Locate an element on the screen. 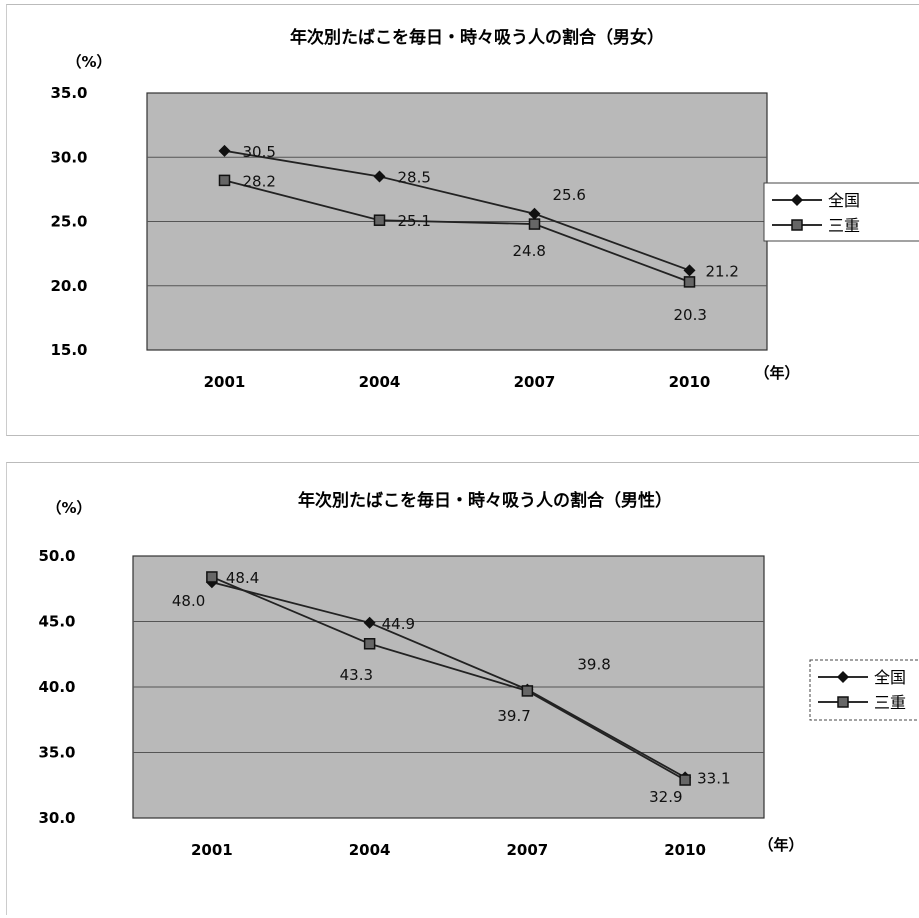  series-national: 48.0 44.9 39.8 33.1 is located at coordinates (451, 681).